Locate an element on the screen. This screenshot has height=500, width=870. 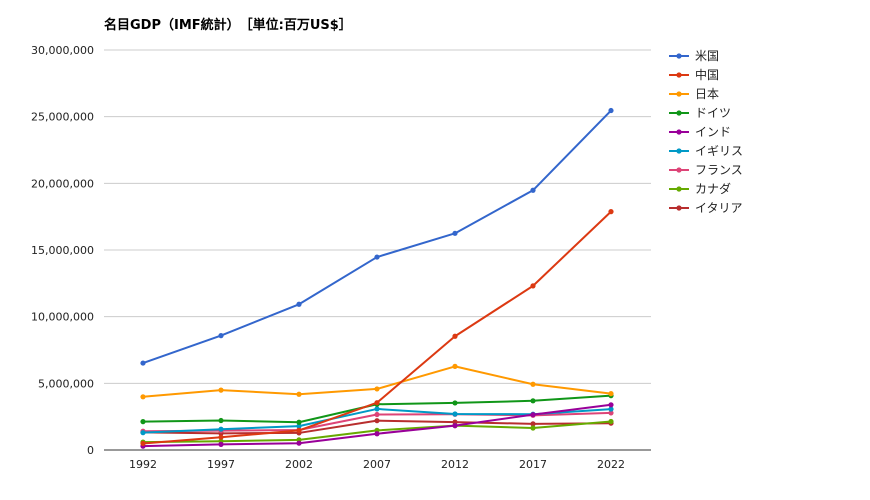
legend-item: イギリス is located at coordinates (706, 151).